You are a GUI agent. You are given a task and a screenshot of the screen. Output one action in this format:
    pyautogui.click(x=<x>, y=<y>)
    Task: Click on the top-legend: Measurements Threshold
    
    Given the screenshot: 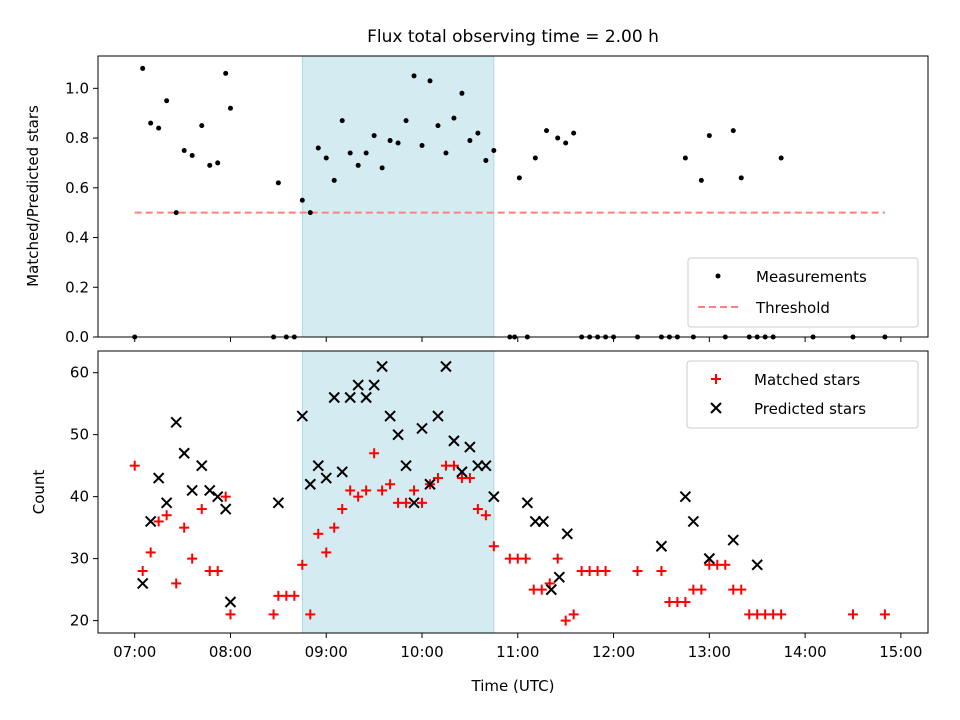 What is the action you would take?
    pyautogui.click(x=803, y=292)
    